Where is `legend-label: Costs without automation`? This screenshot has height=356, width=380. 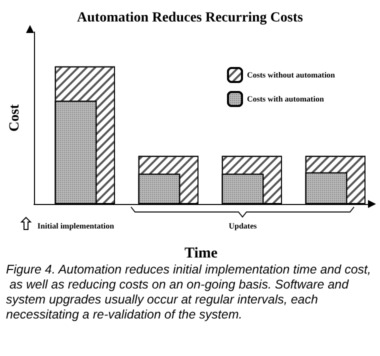 legend-label: Costs without automation is located at coordinates (291, 75).